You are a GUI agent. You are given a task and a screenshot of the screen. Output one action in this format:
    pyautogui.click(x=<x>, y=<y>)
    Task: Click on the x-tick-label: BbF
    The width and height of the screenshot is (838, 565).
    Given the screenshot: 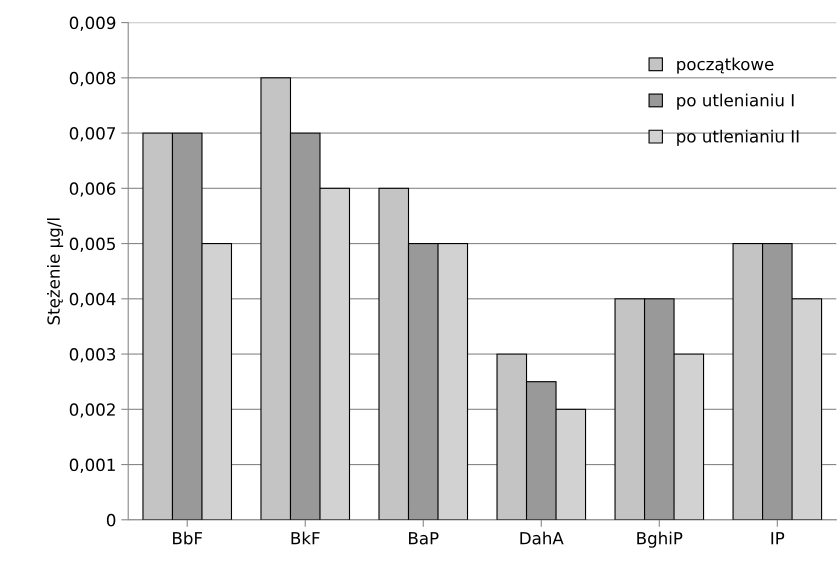 What is the action you would take?
    pyautogui.click(x=187, y=538)
    